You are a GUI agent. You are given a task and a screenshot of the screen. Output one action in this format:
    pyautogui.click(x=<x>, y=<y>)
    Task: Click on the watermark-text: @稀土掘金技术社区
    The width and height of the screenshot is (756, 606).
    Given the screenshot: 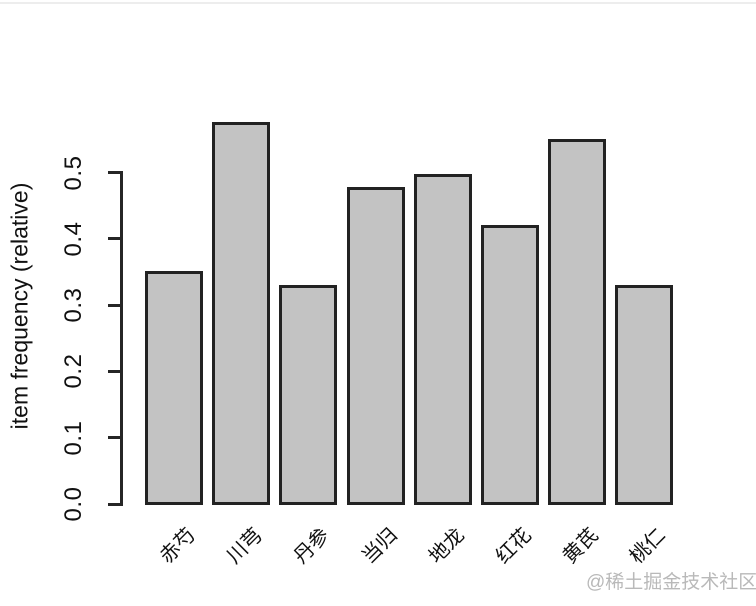 What is the action you would take?
    pyautogui.click(x=671, y=582)
    